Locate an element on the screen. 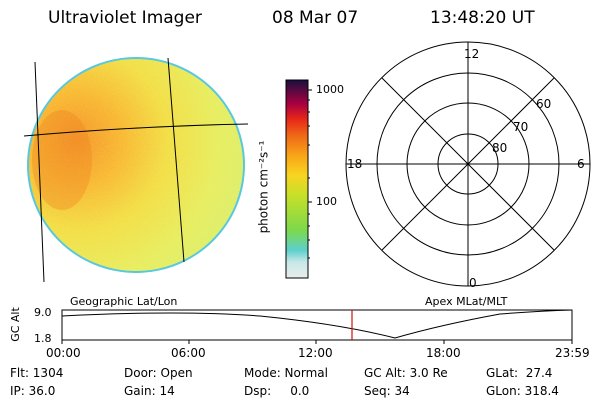 Image resolution: width=600 pixels, height=400 pixels. apex-title: Apex MLat/MLT is located at coordinates (466, 301).